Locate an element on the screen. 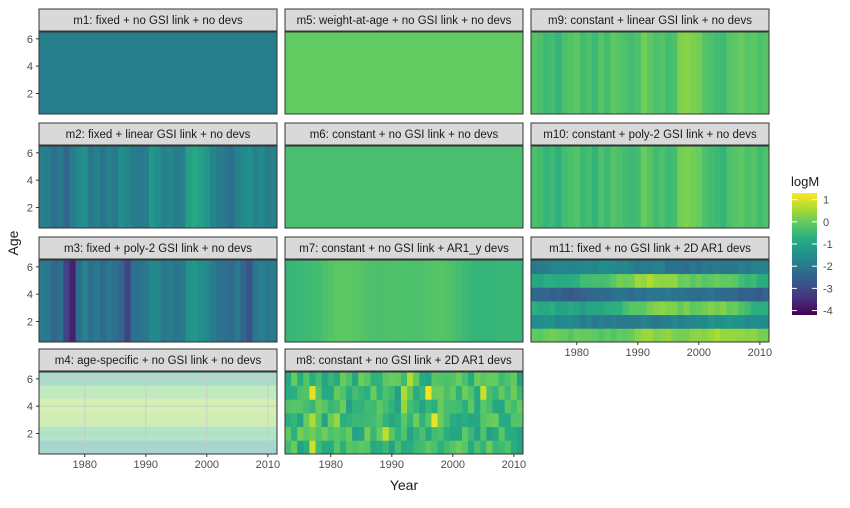 This screenshot has height=508, width=850. panel-strip is located at coordinates (158, 360).